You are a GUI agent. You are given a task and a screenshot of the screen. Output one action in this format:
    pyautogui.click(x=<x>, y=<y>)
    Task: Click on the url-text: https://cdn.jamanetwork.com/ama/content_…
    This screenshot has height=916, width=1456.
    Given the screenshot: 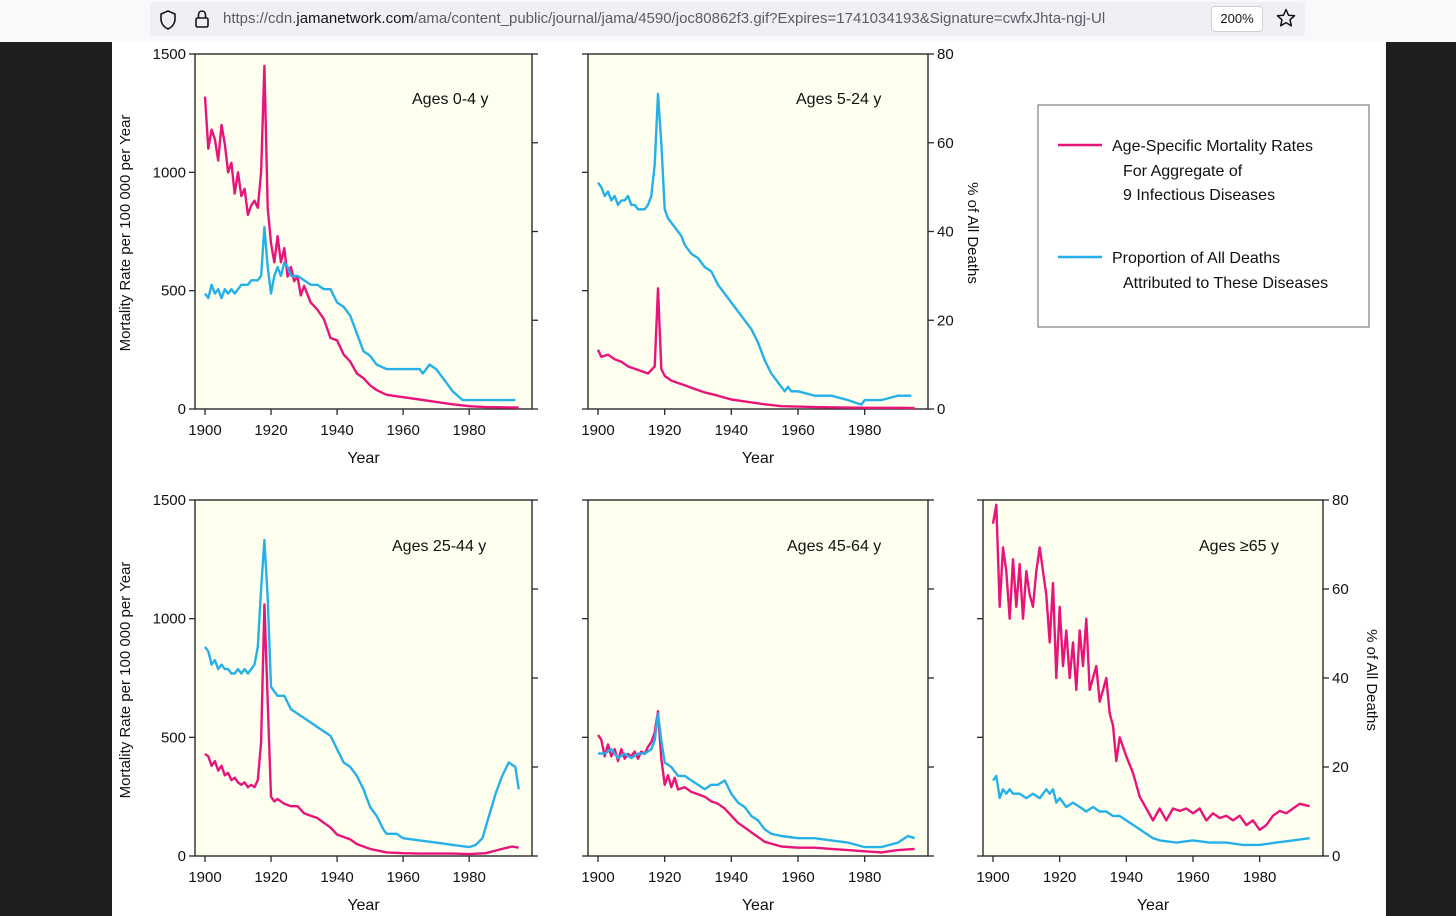 What is the action you would take?
    pyautogui.click(x=713, y=18)
    